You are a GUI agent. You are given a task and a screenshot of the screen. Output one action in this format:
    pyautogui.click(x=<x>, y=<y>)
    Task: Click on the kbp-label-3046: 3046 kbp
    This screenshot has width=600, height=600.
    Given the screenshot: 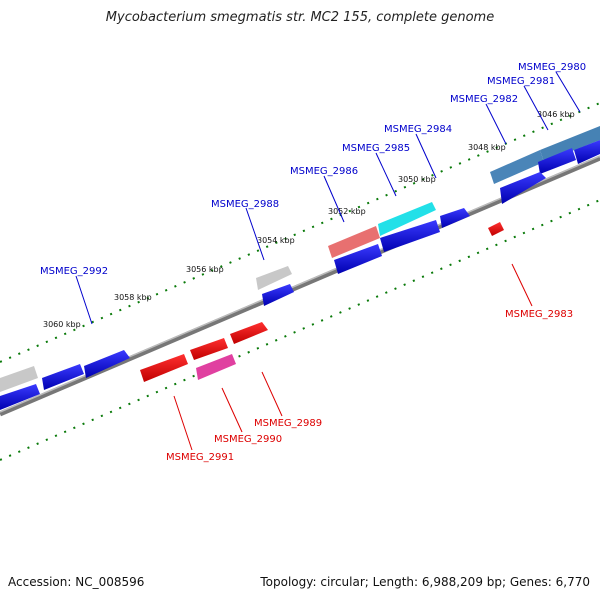 What is the action you would take?
    pyautogui.click(x=556, y=114)
    